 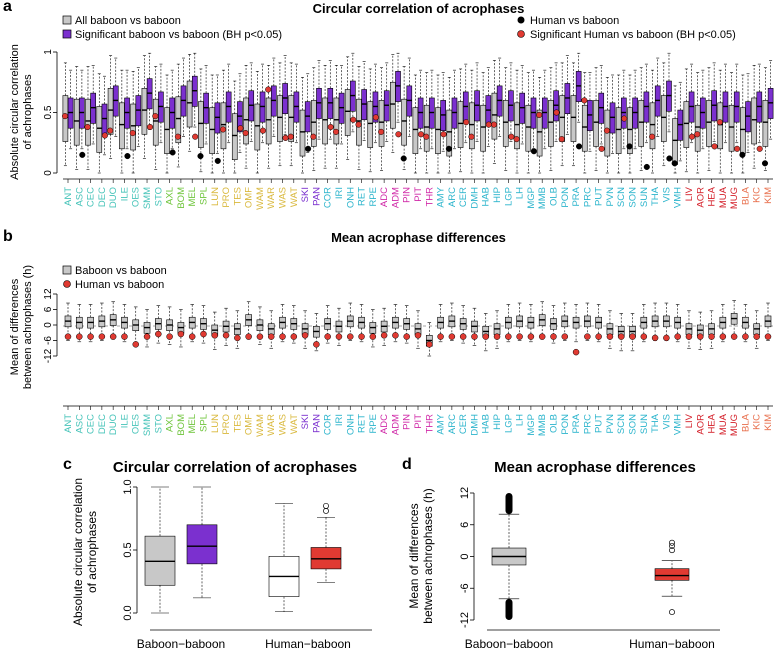 I want to click on human-point-pon, so click(x=565, y=336).